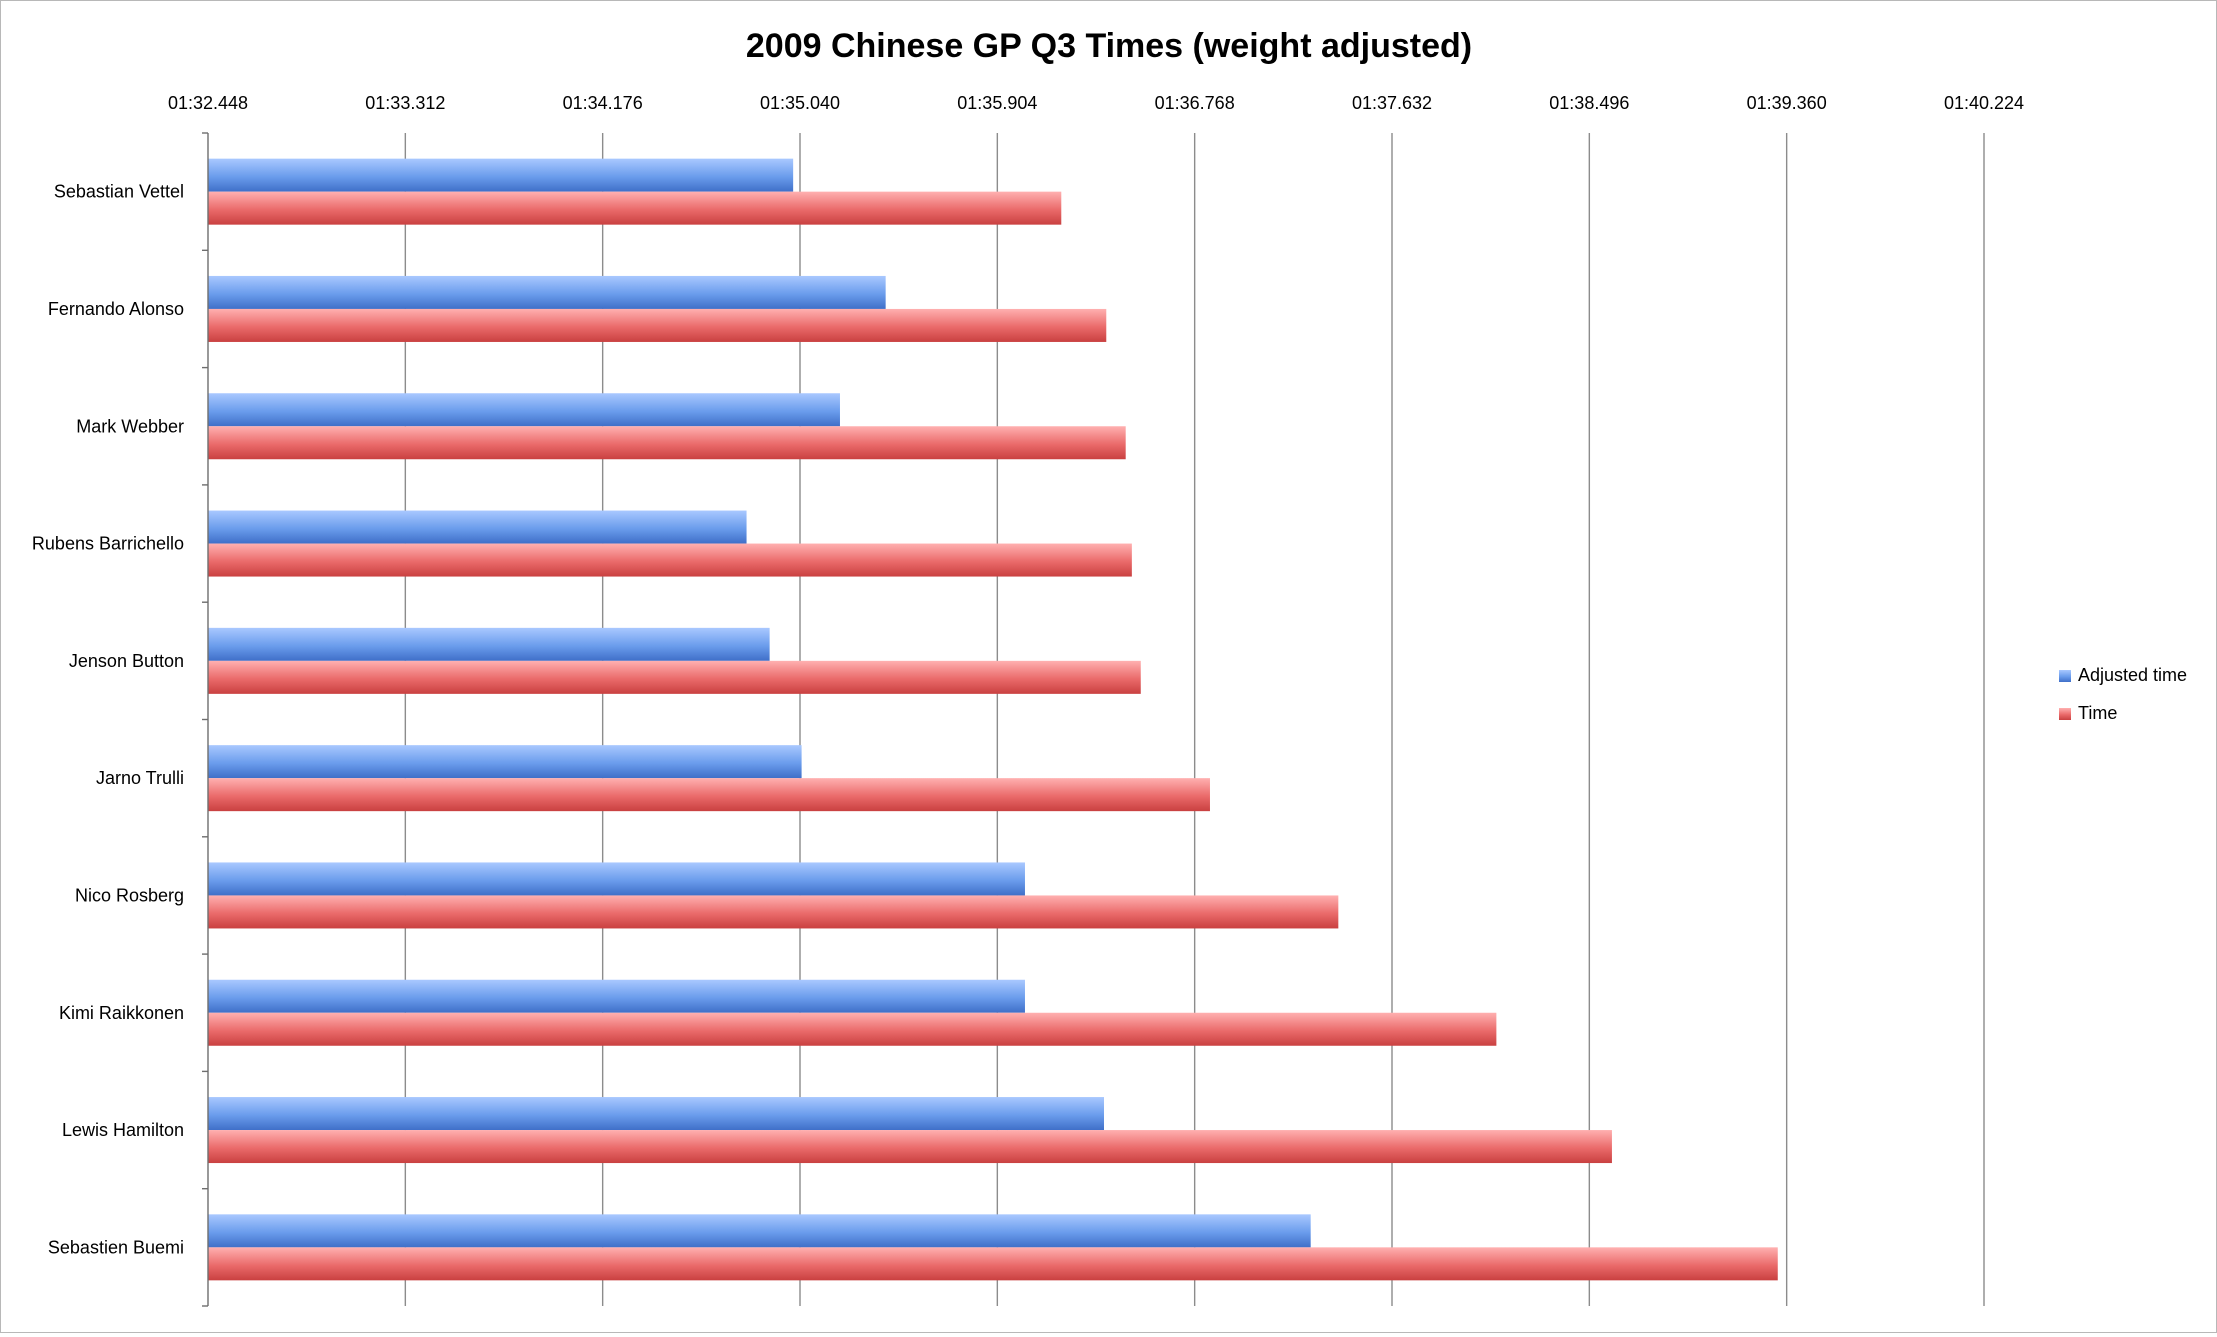 This screenshot has height=1337, width=2217. What do you see at coordinates (1195, 103) in the screenshot?
I see `x-tick-label: 01:36.768` at bounding box center [1195, 103].